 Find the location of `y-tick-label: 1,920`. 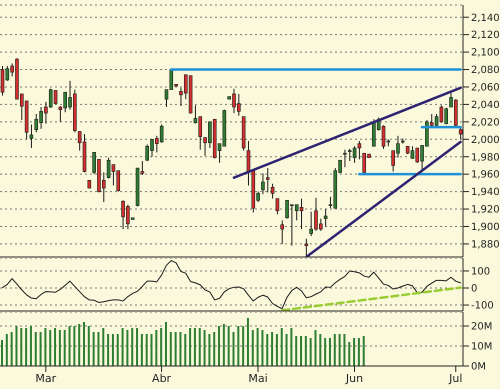

y-tick-label: 1,920 is located at coordinates (485, 210).